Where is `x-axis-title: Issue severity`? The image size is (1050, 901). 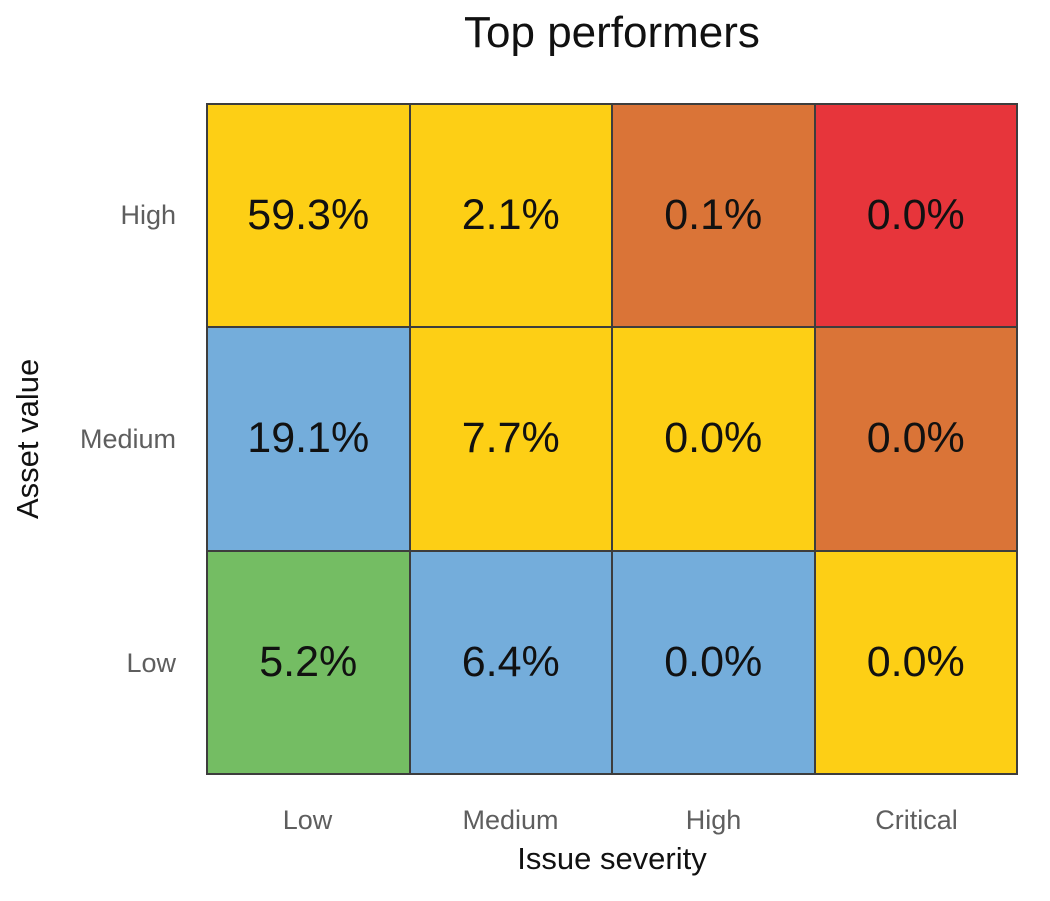
x-axis-title: Issue severity is located at coordinates (612, 858).